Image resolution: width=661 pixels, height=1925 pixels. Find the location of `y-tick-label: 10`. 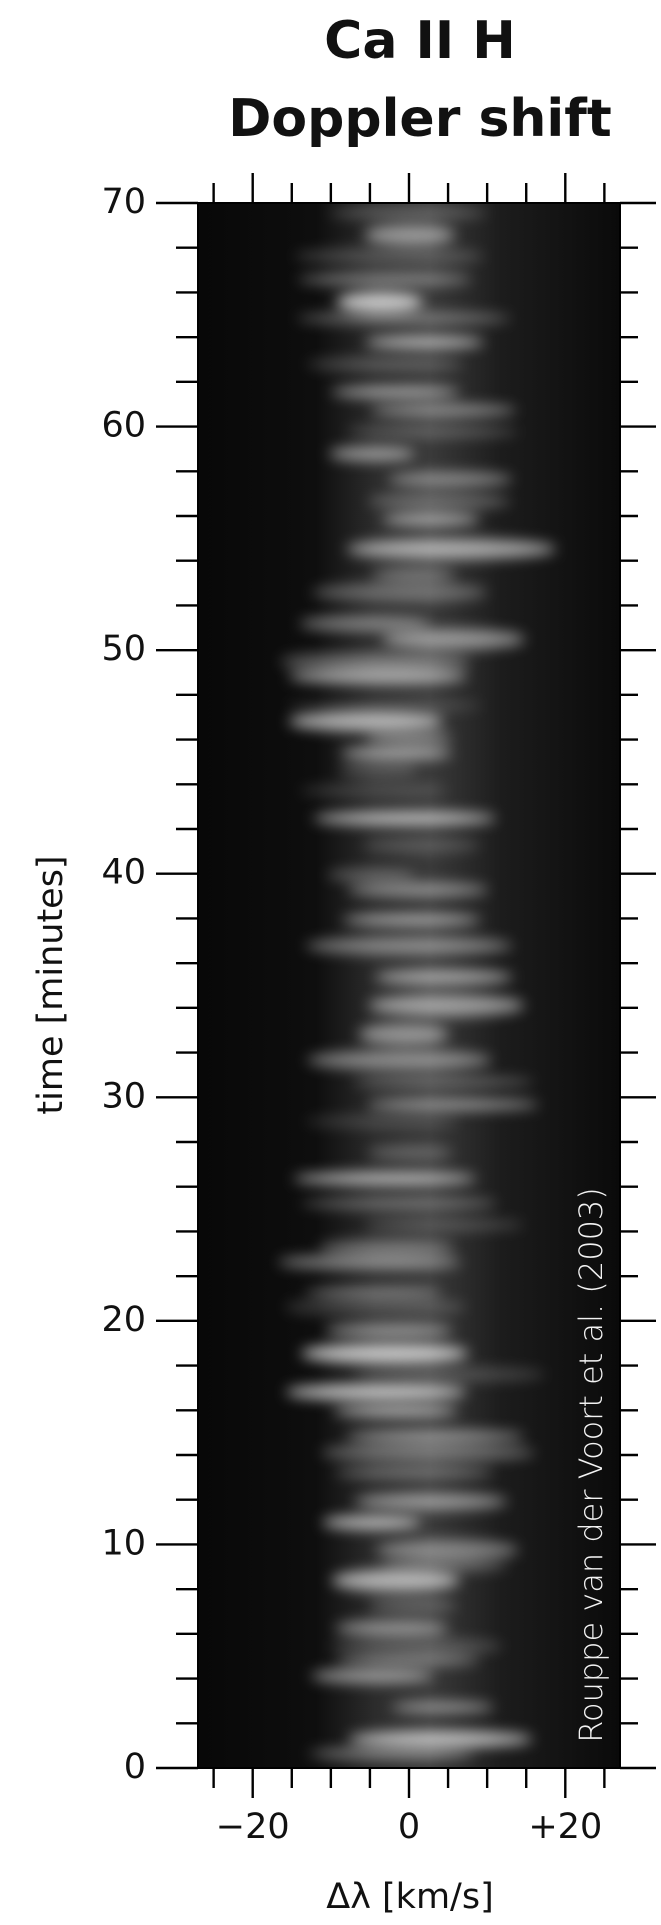

y-tick-label: 10 is located at coordinates (123, 1543).